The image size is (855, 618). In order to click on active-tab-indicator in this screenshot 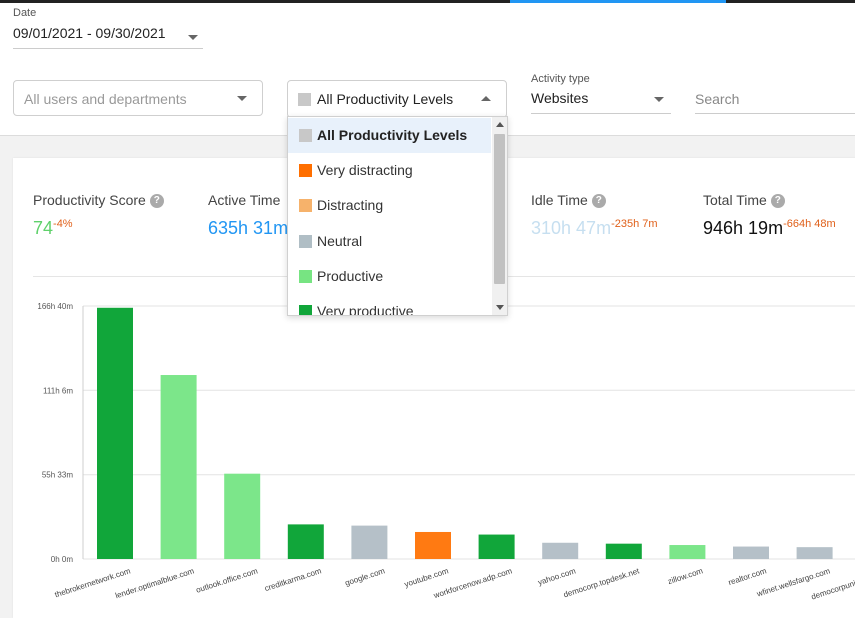, I will do `click(618, 1)`.